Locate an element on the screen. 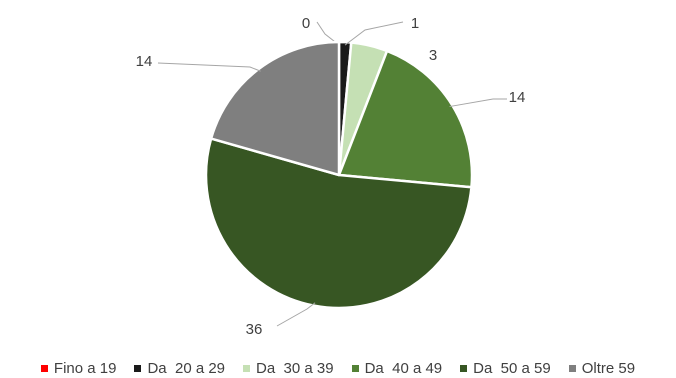 Image resolution: width=676 pixels, height=378 pixels. legend-item-da-50-a-59: Da 50 a 59 is located at coordinates (505, 368).